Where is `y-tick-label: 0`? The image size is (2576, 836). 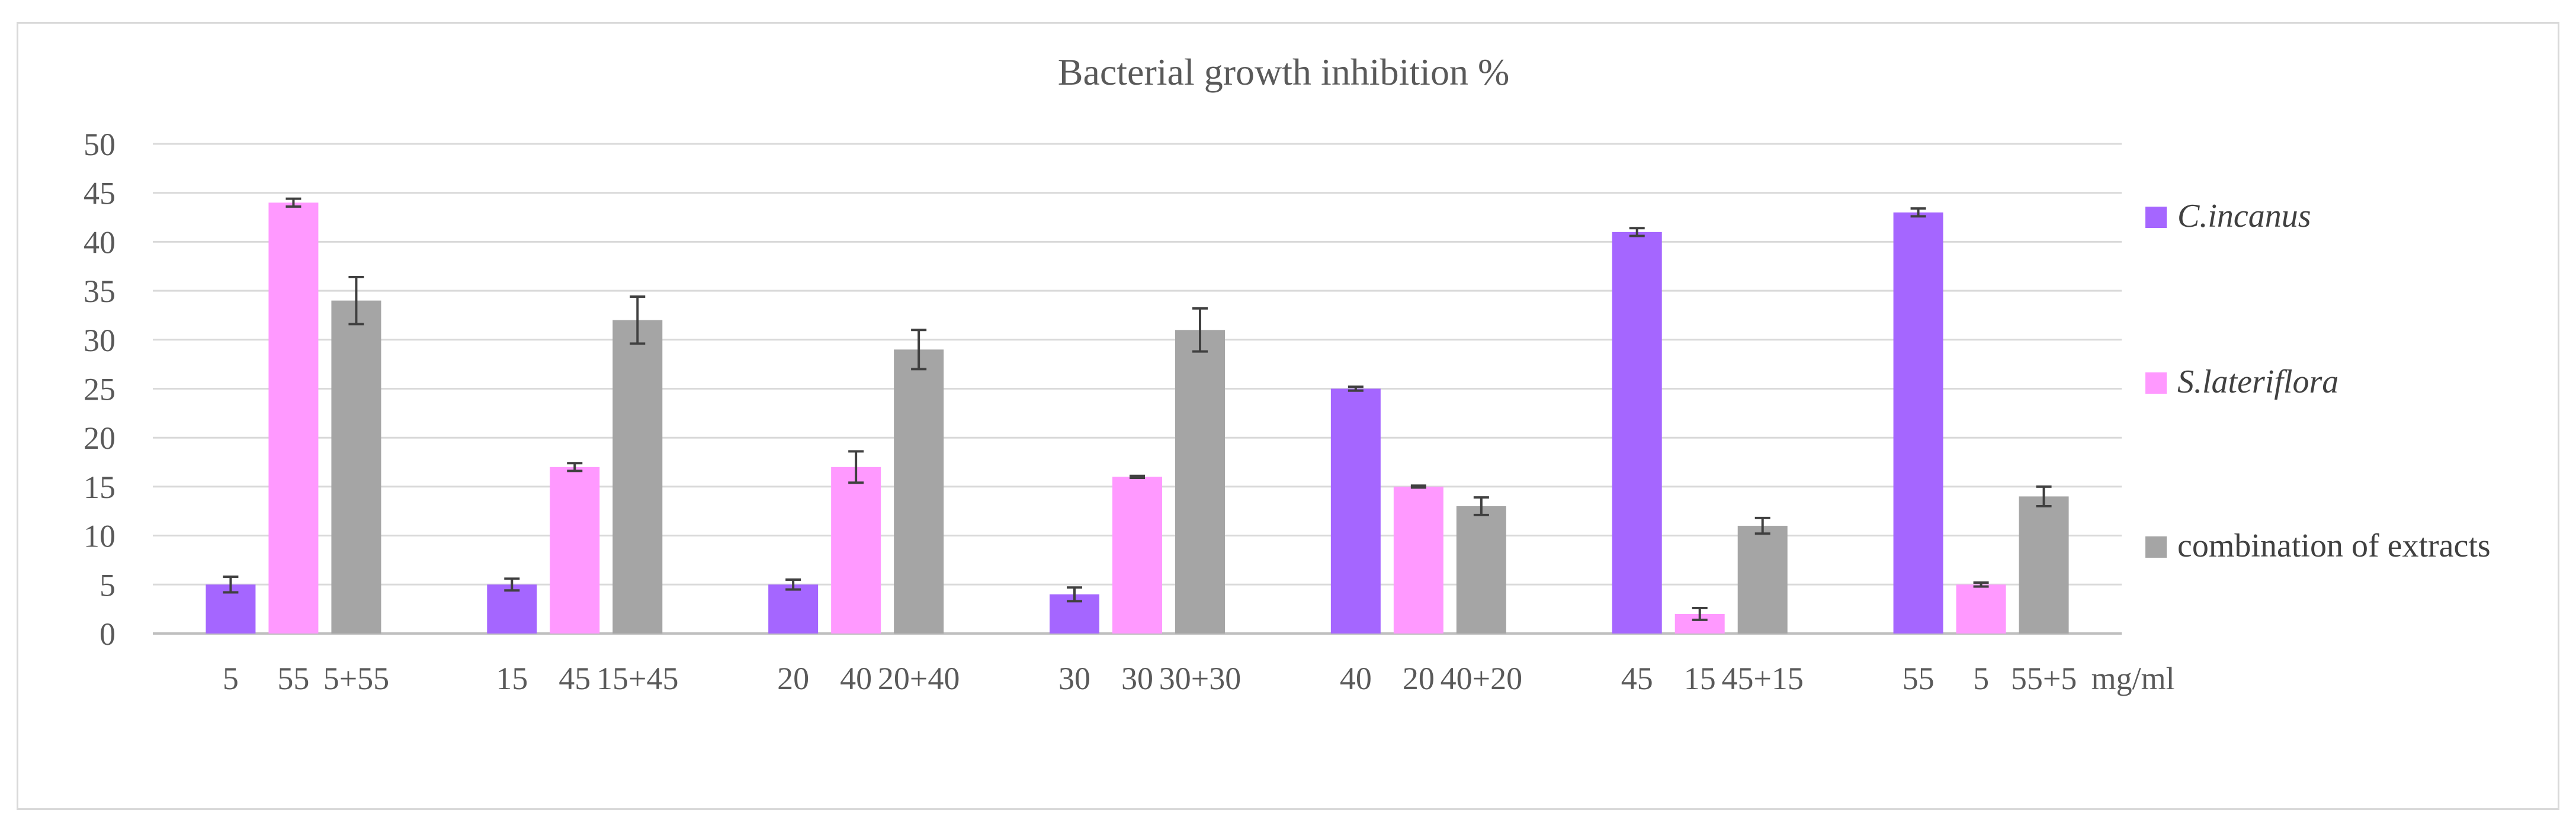 y-tick-label: 0 is located at coordinates (108, 634).